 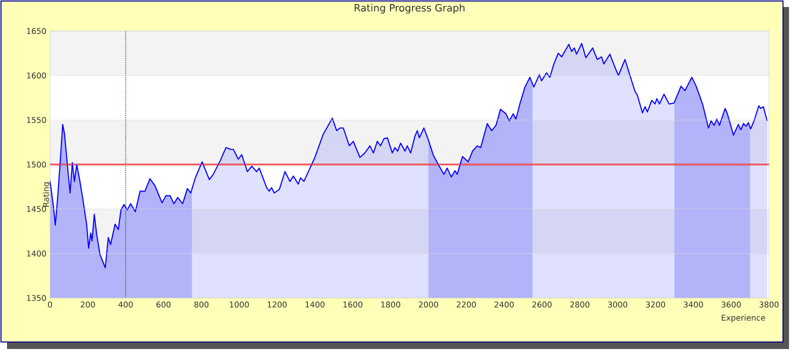 What do you see at coordinates (409, 9) in the screenshot?
I see `chart-title: Rating Progress Graph` at bounding box center [409, 9].